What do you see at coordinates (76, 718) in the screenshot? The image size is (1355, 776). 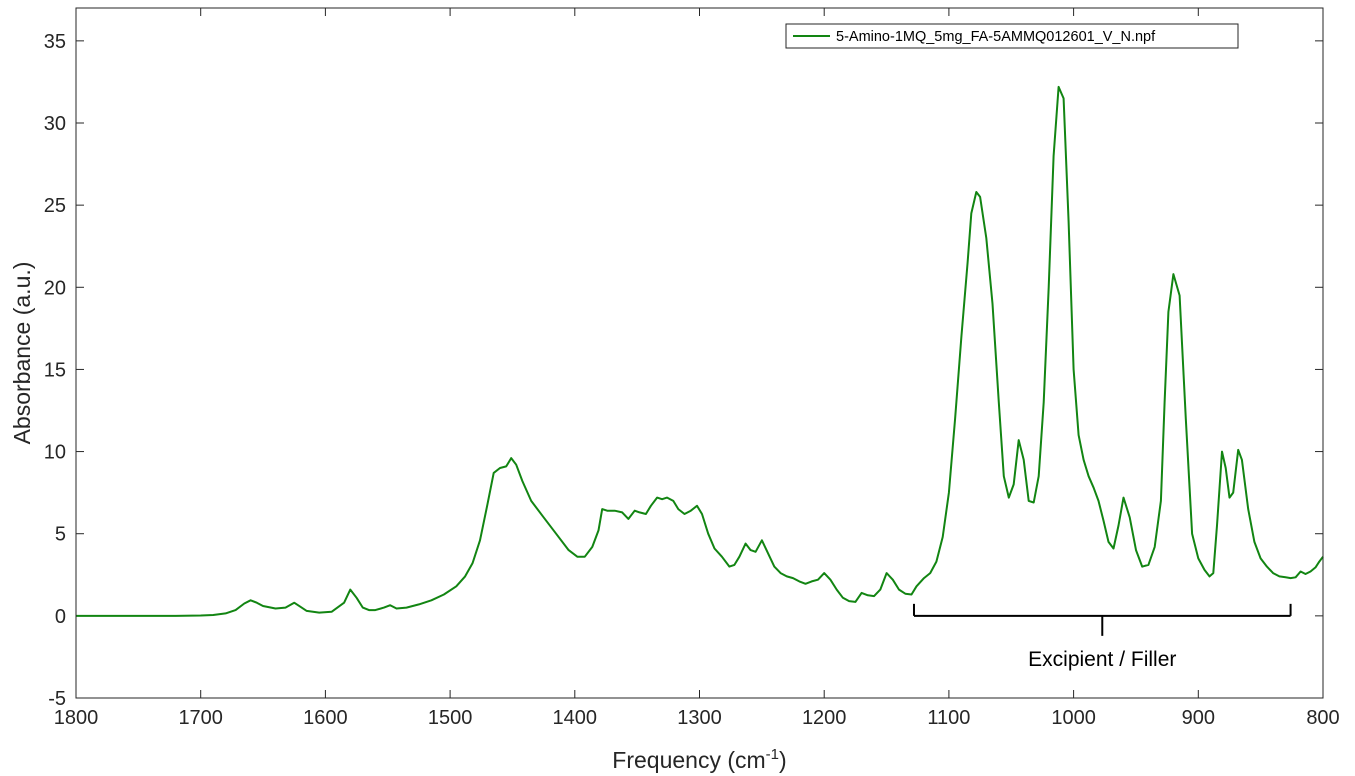 I see `x-tick-label: 1800` at bounding box center [76, 718].